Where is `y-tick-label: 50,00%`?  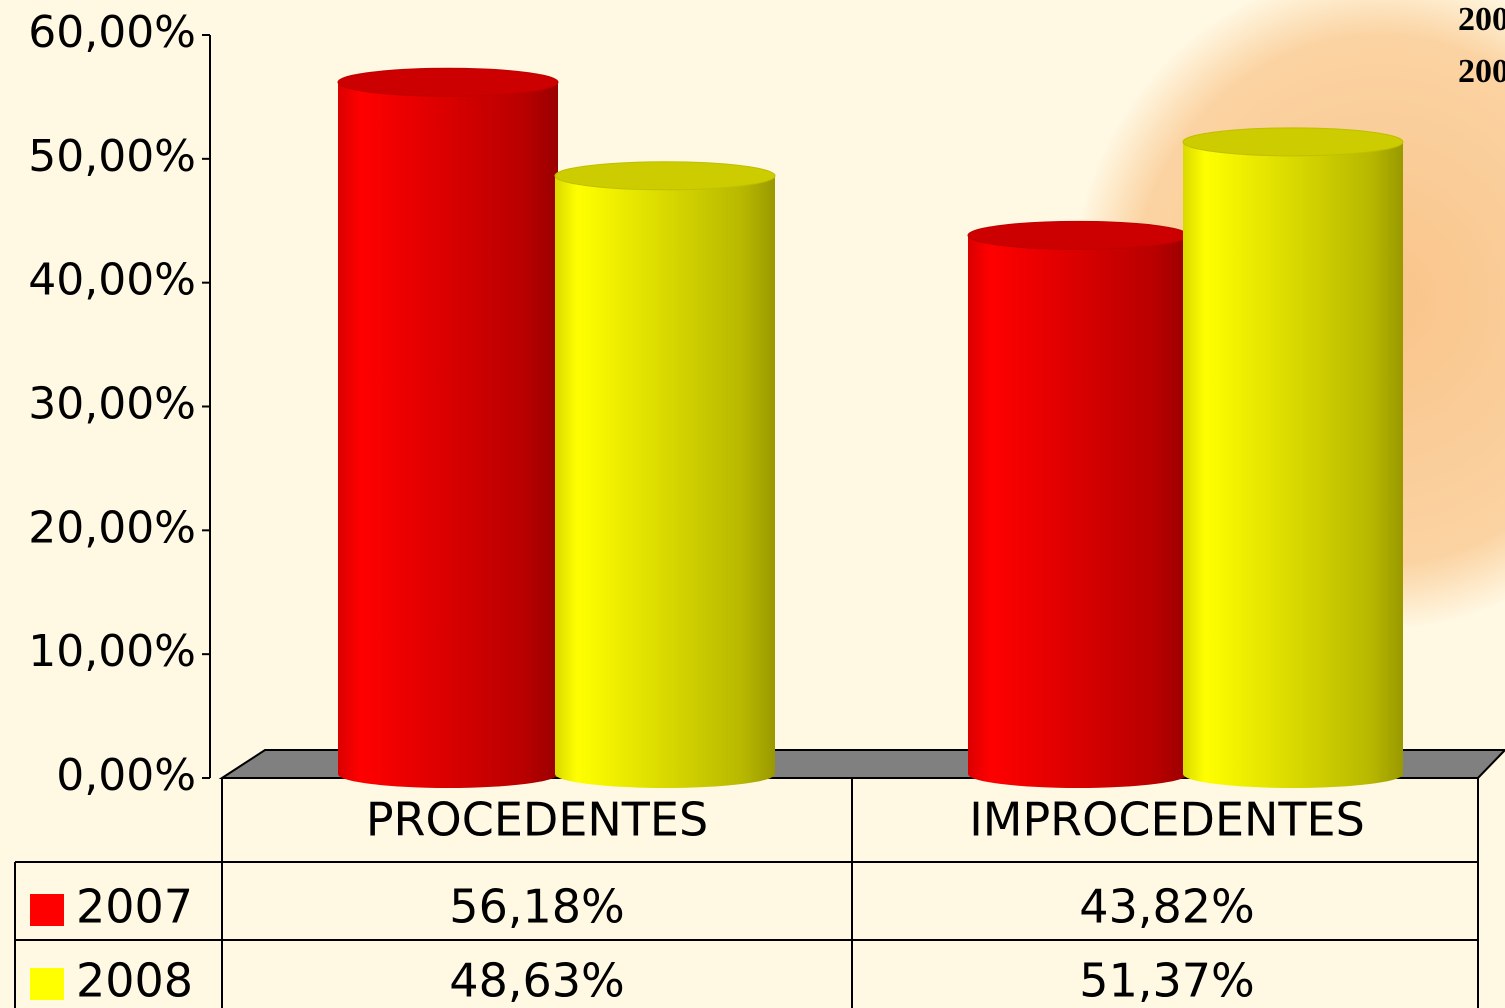
y-tick-label: 50,00% is located at coordinates (112, 156).